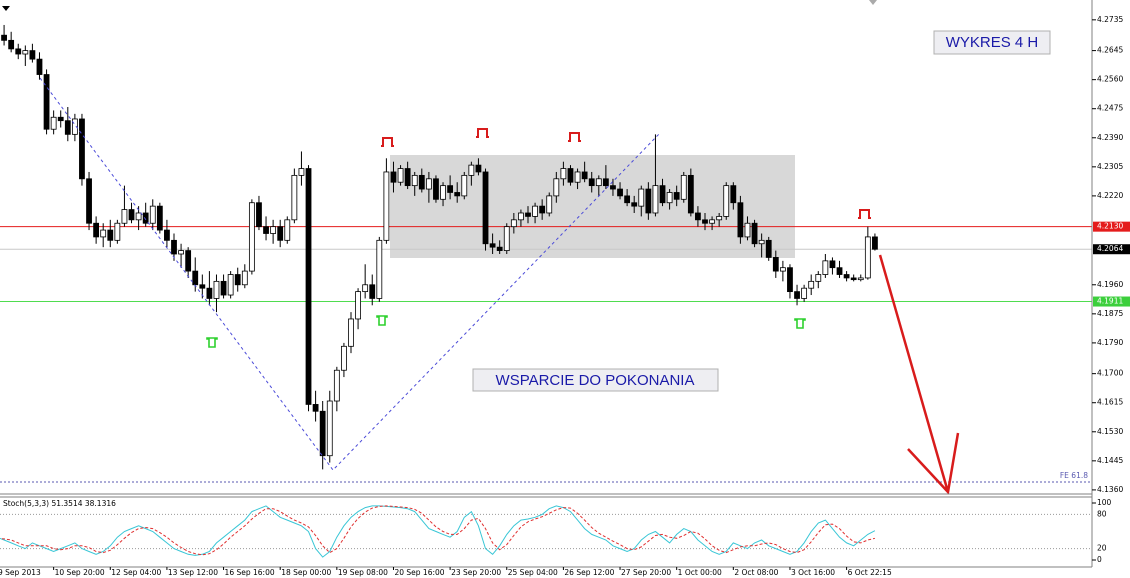 This screenshot has width=1130, height=578. Describe the element at coordinates (1110, 373) in the screenshot. I see `y-tick-label: 4.1700` at that location.